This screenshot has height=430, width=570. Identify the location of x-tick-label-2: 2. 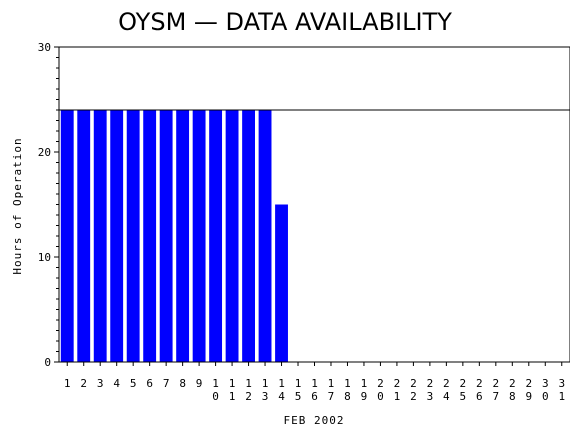
(83, 383).